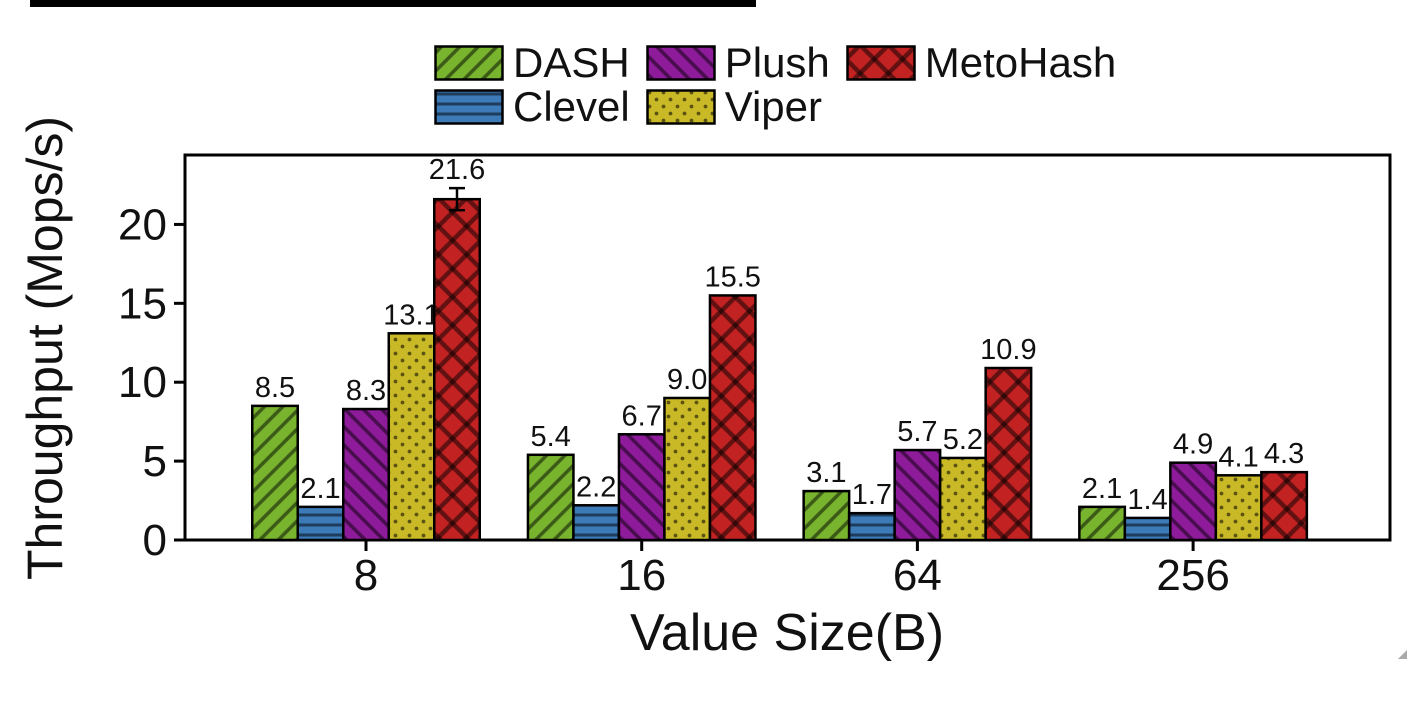 This screenshot has height=710, width=1420. I want to click on legend-label-clevel: Clevel, so click(571, 106).